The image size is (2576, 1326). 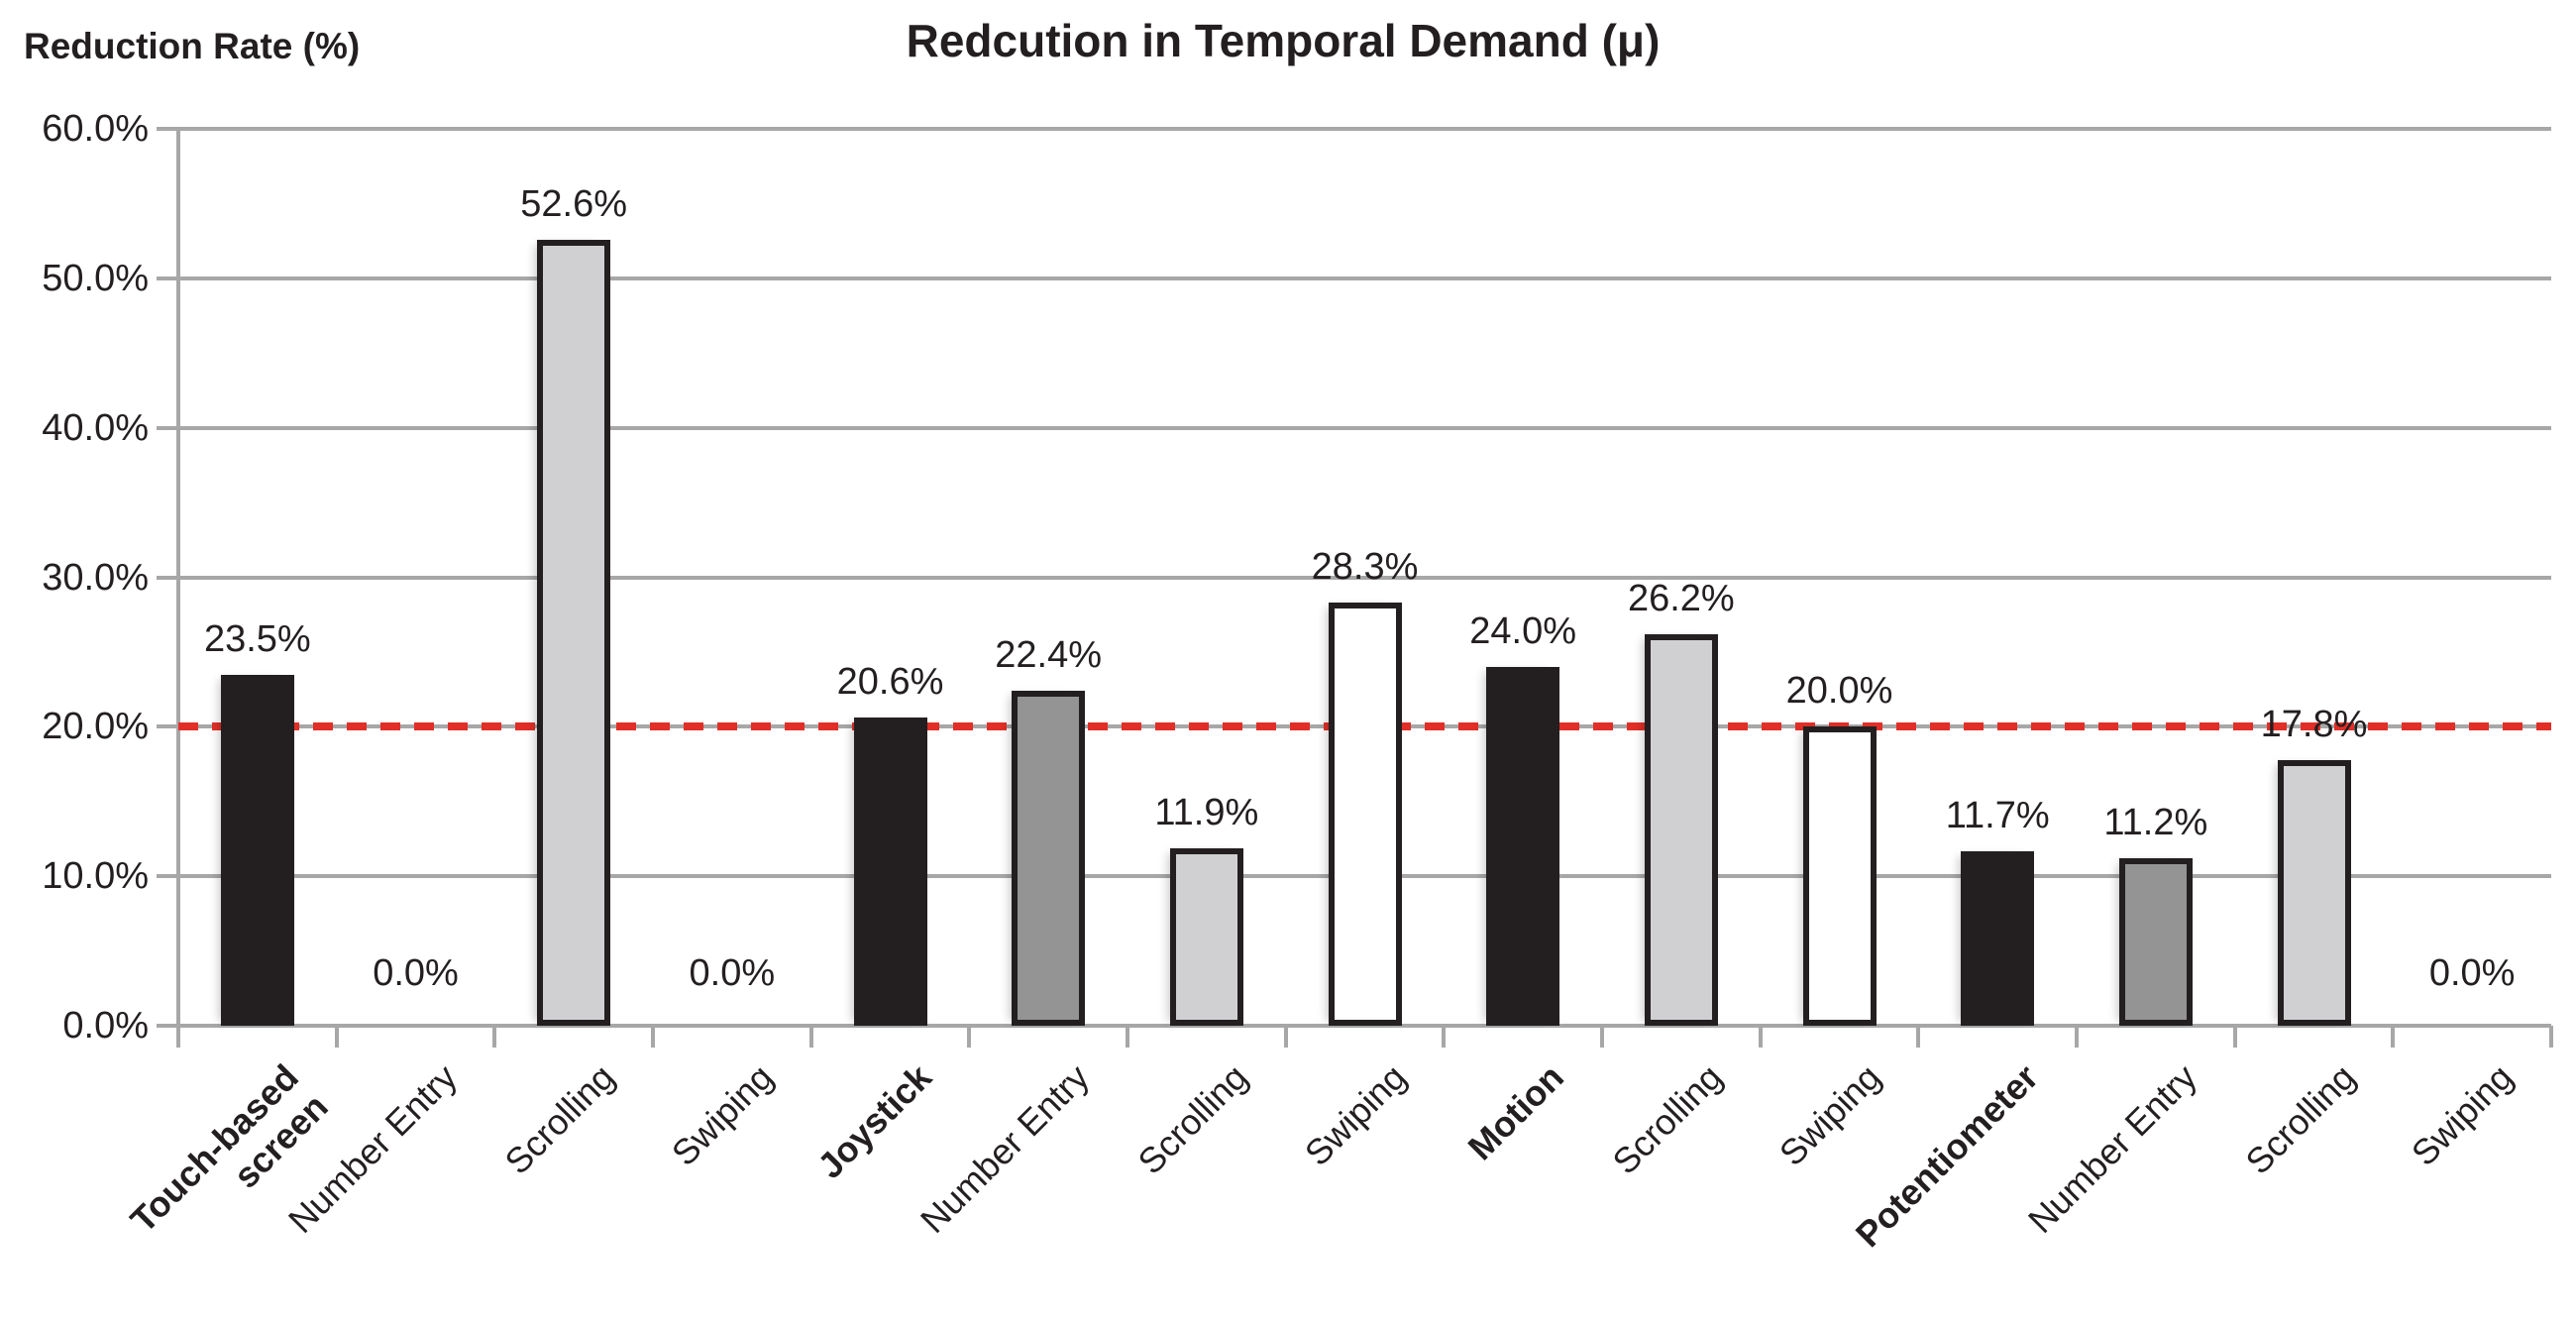 I want to click on value-label: 20.0%, so click(x=1839, y=691).